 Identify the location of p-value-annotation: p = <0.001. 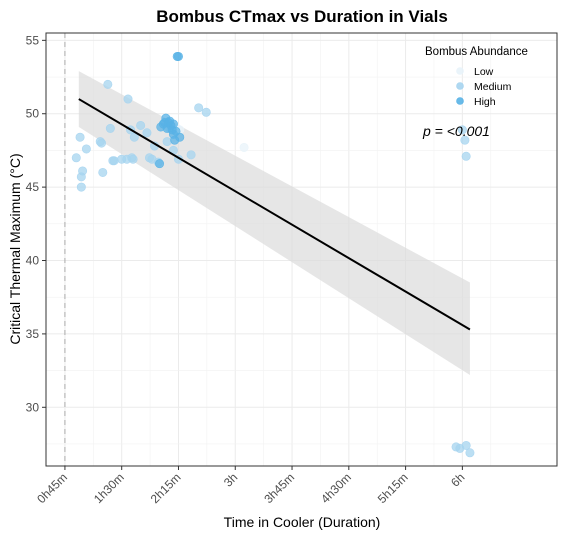
(456, 131).